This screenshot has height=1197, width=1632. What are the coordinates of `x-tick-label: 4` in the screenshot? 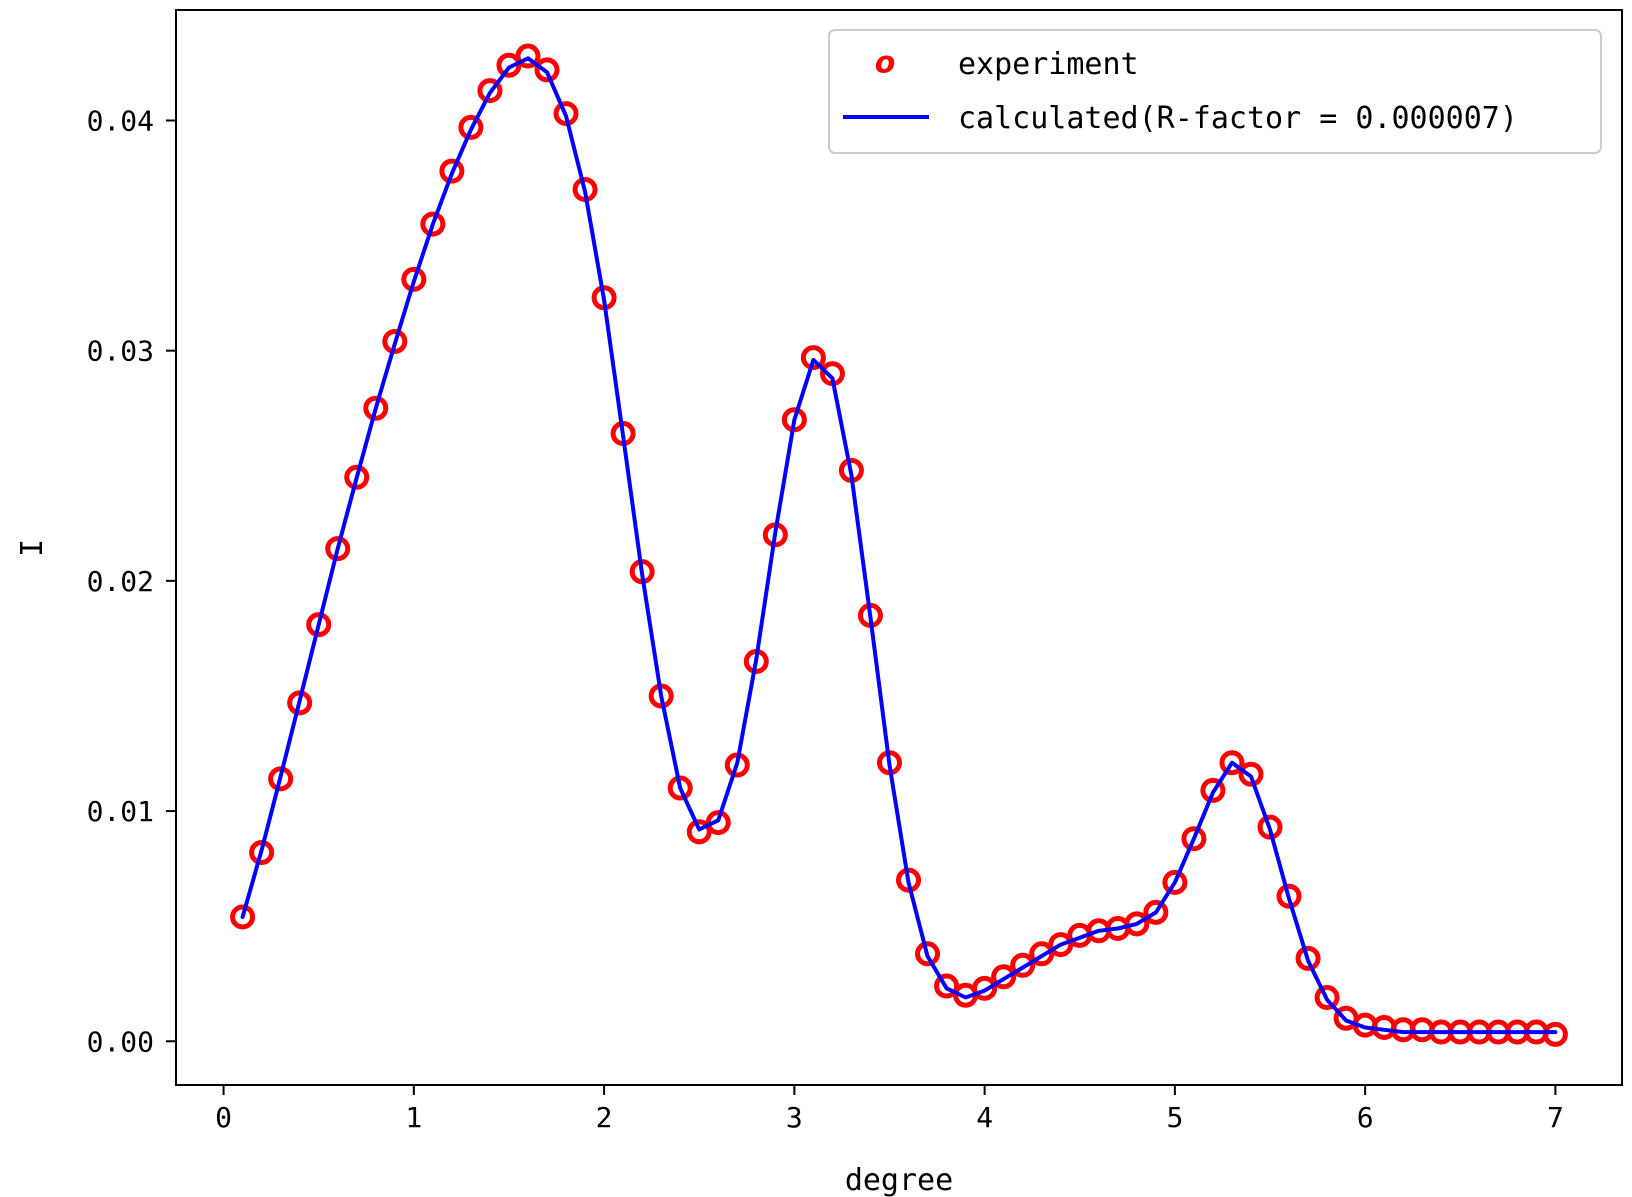 It's located at (984, 1117).